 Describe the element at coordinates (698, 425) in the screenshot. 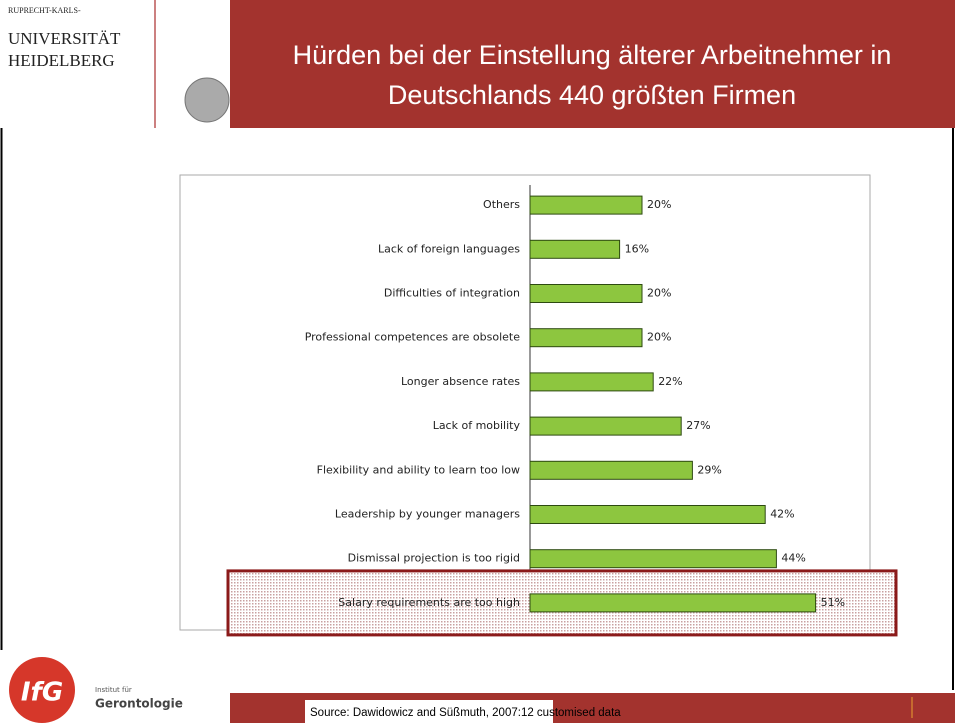

I see `value-label: 27%` at that location.